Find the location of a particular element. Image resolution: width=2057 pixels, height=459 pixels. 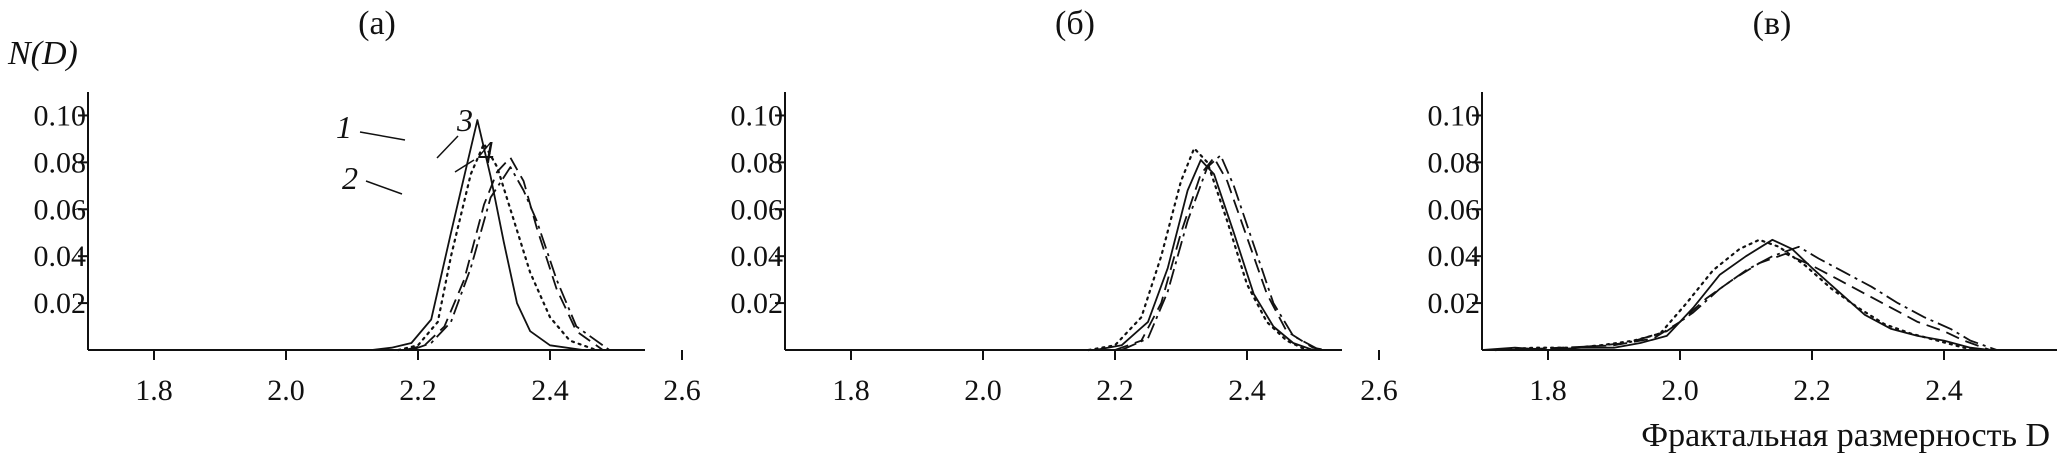

panel-a-title: (а) is located at coordinates (377, 23).